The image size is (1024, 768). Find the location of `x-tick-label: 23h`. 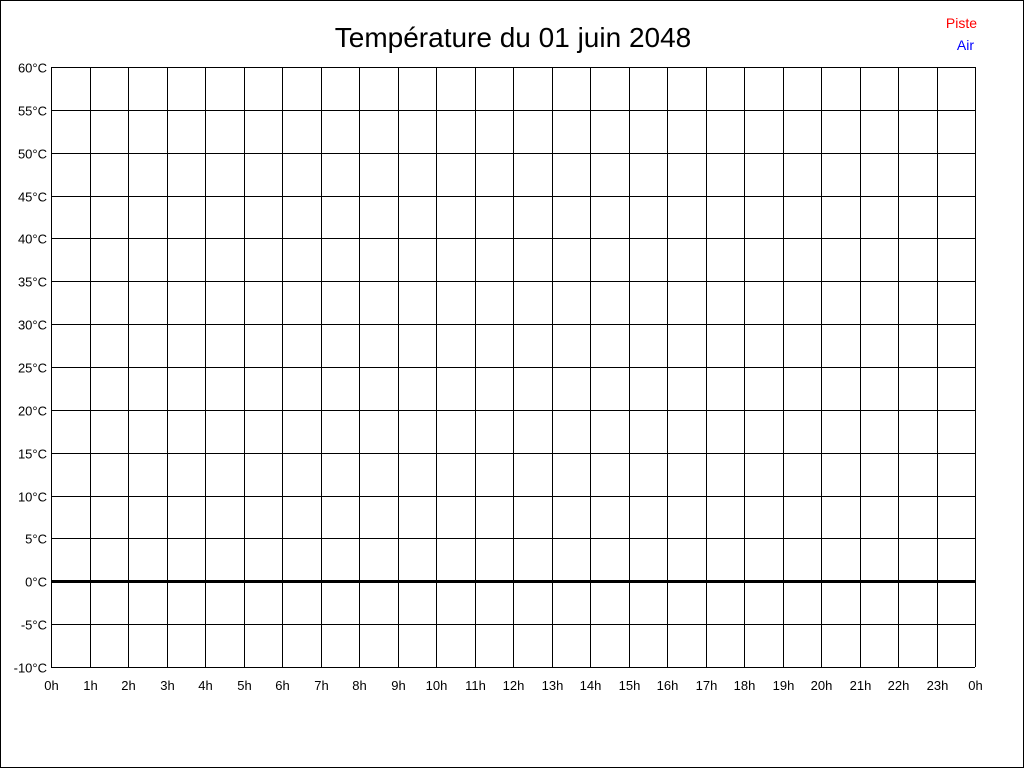

x-tick-label: 23h is located at coordinates (938, 685).